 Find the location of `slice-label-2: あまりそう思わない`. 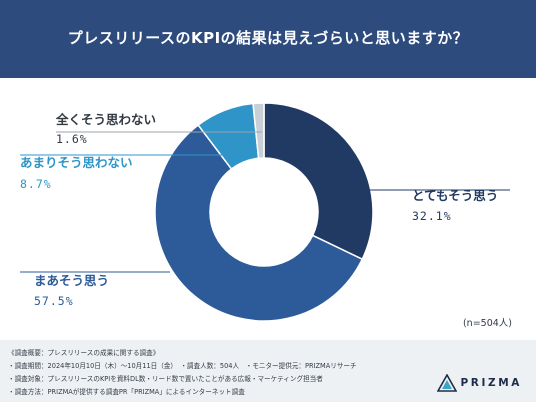

slice-label-2: あまりそう思わない is located at coordinates (76, 162).